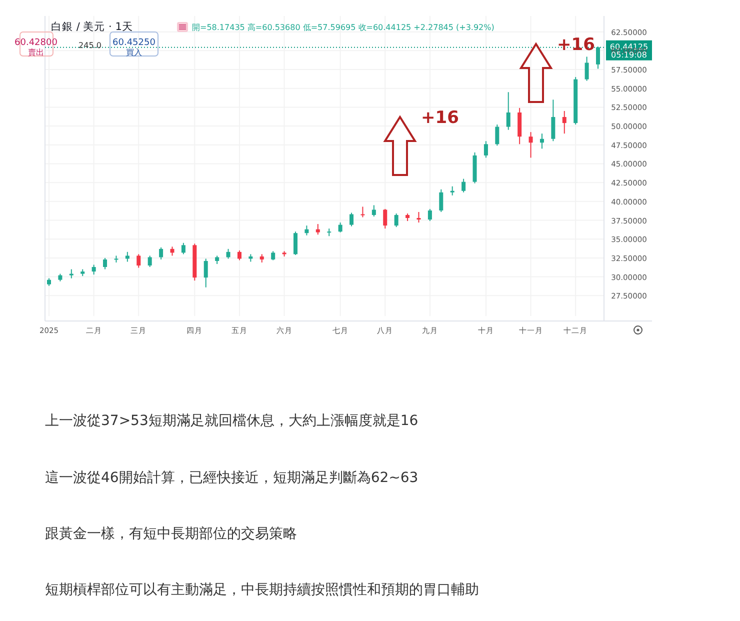  Describe the element at coordinates (36, 52) in the screenshot. I see `text: 賣出` at that location.